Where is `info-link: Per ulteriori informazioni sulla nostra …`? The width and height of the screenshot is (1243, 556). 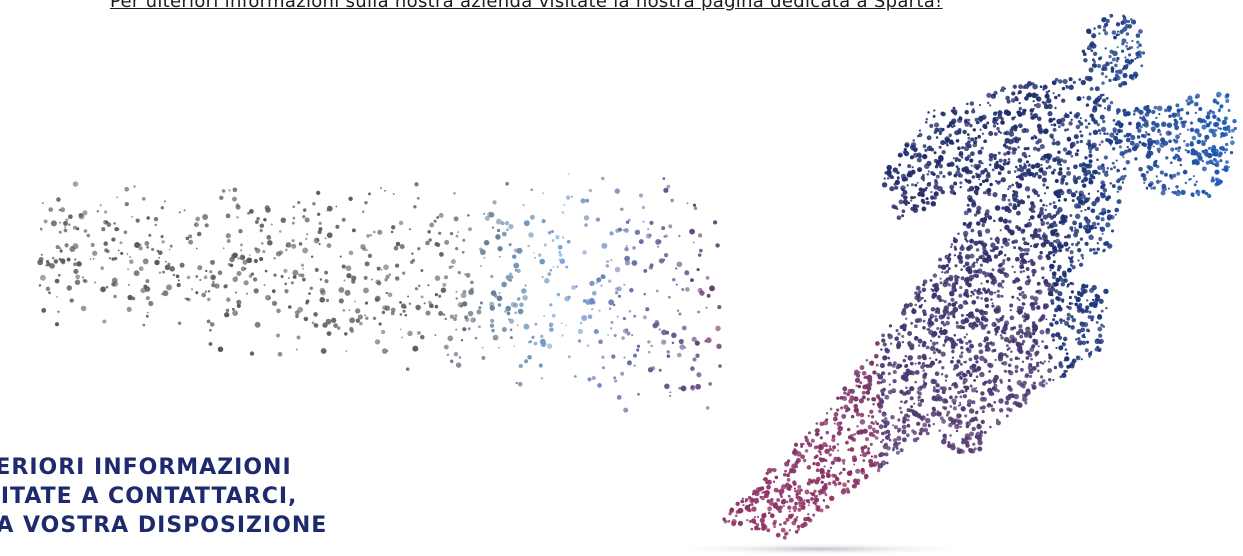 info-link: Per ulteriori informazioni sulla nostra … is located at coordinates (526, 6).